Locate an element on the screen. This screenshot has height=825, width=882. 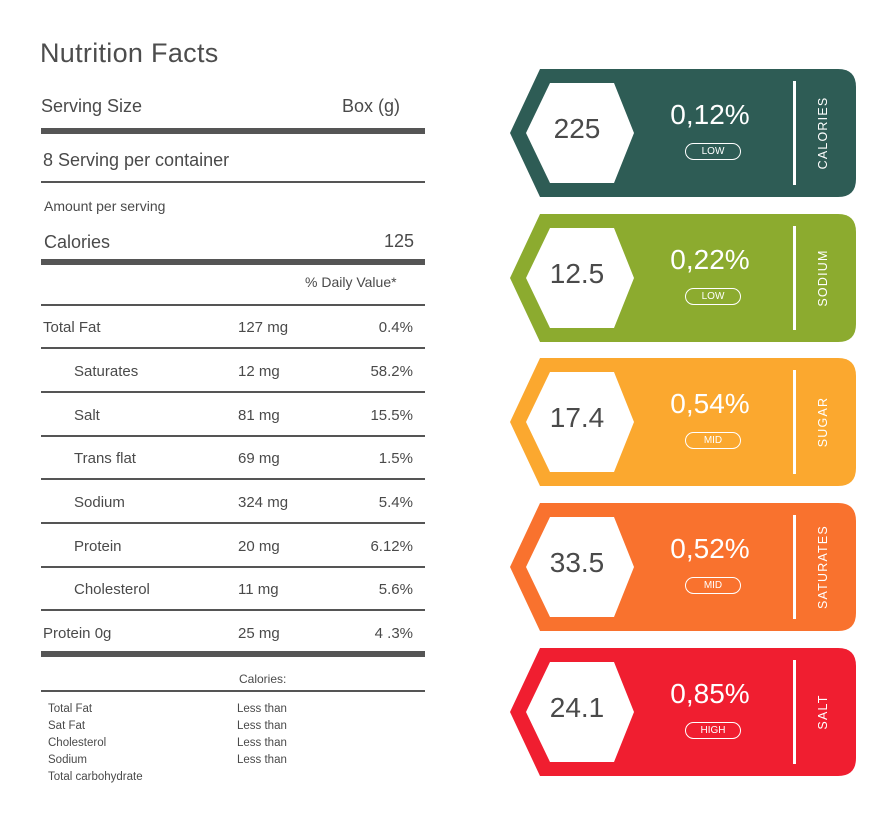
calories-card: 225 0,12% LOW CALORIES is located at coordinates (683, 133).